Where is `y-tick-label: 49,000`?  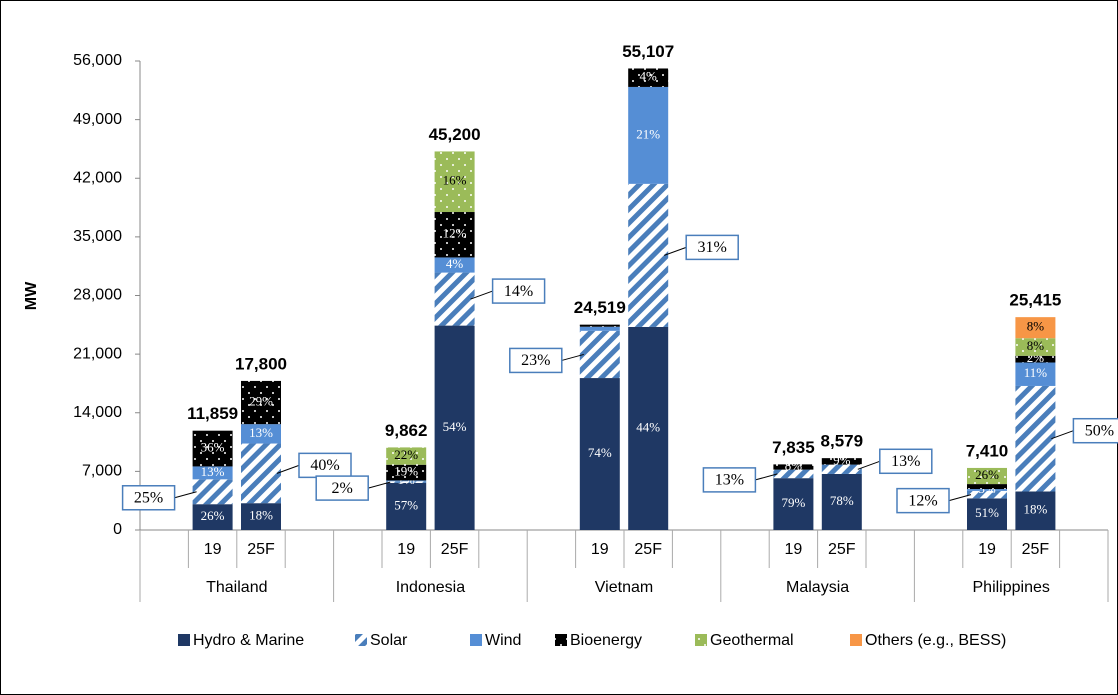
y-tick-label: 49,000 is located at coordinates (97, 119).